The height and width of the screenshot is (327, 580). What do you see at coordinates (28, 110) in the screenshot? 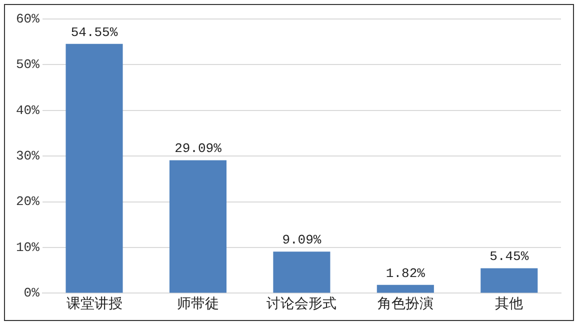
I see `y-tick-label: 40%` at bounding box center [28, 110].